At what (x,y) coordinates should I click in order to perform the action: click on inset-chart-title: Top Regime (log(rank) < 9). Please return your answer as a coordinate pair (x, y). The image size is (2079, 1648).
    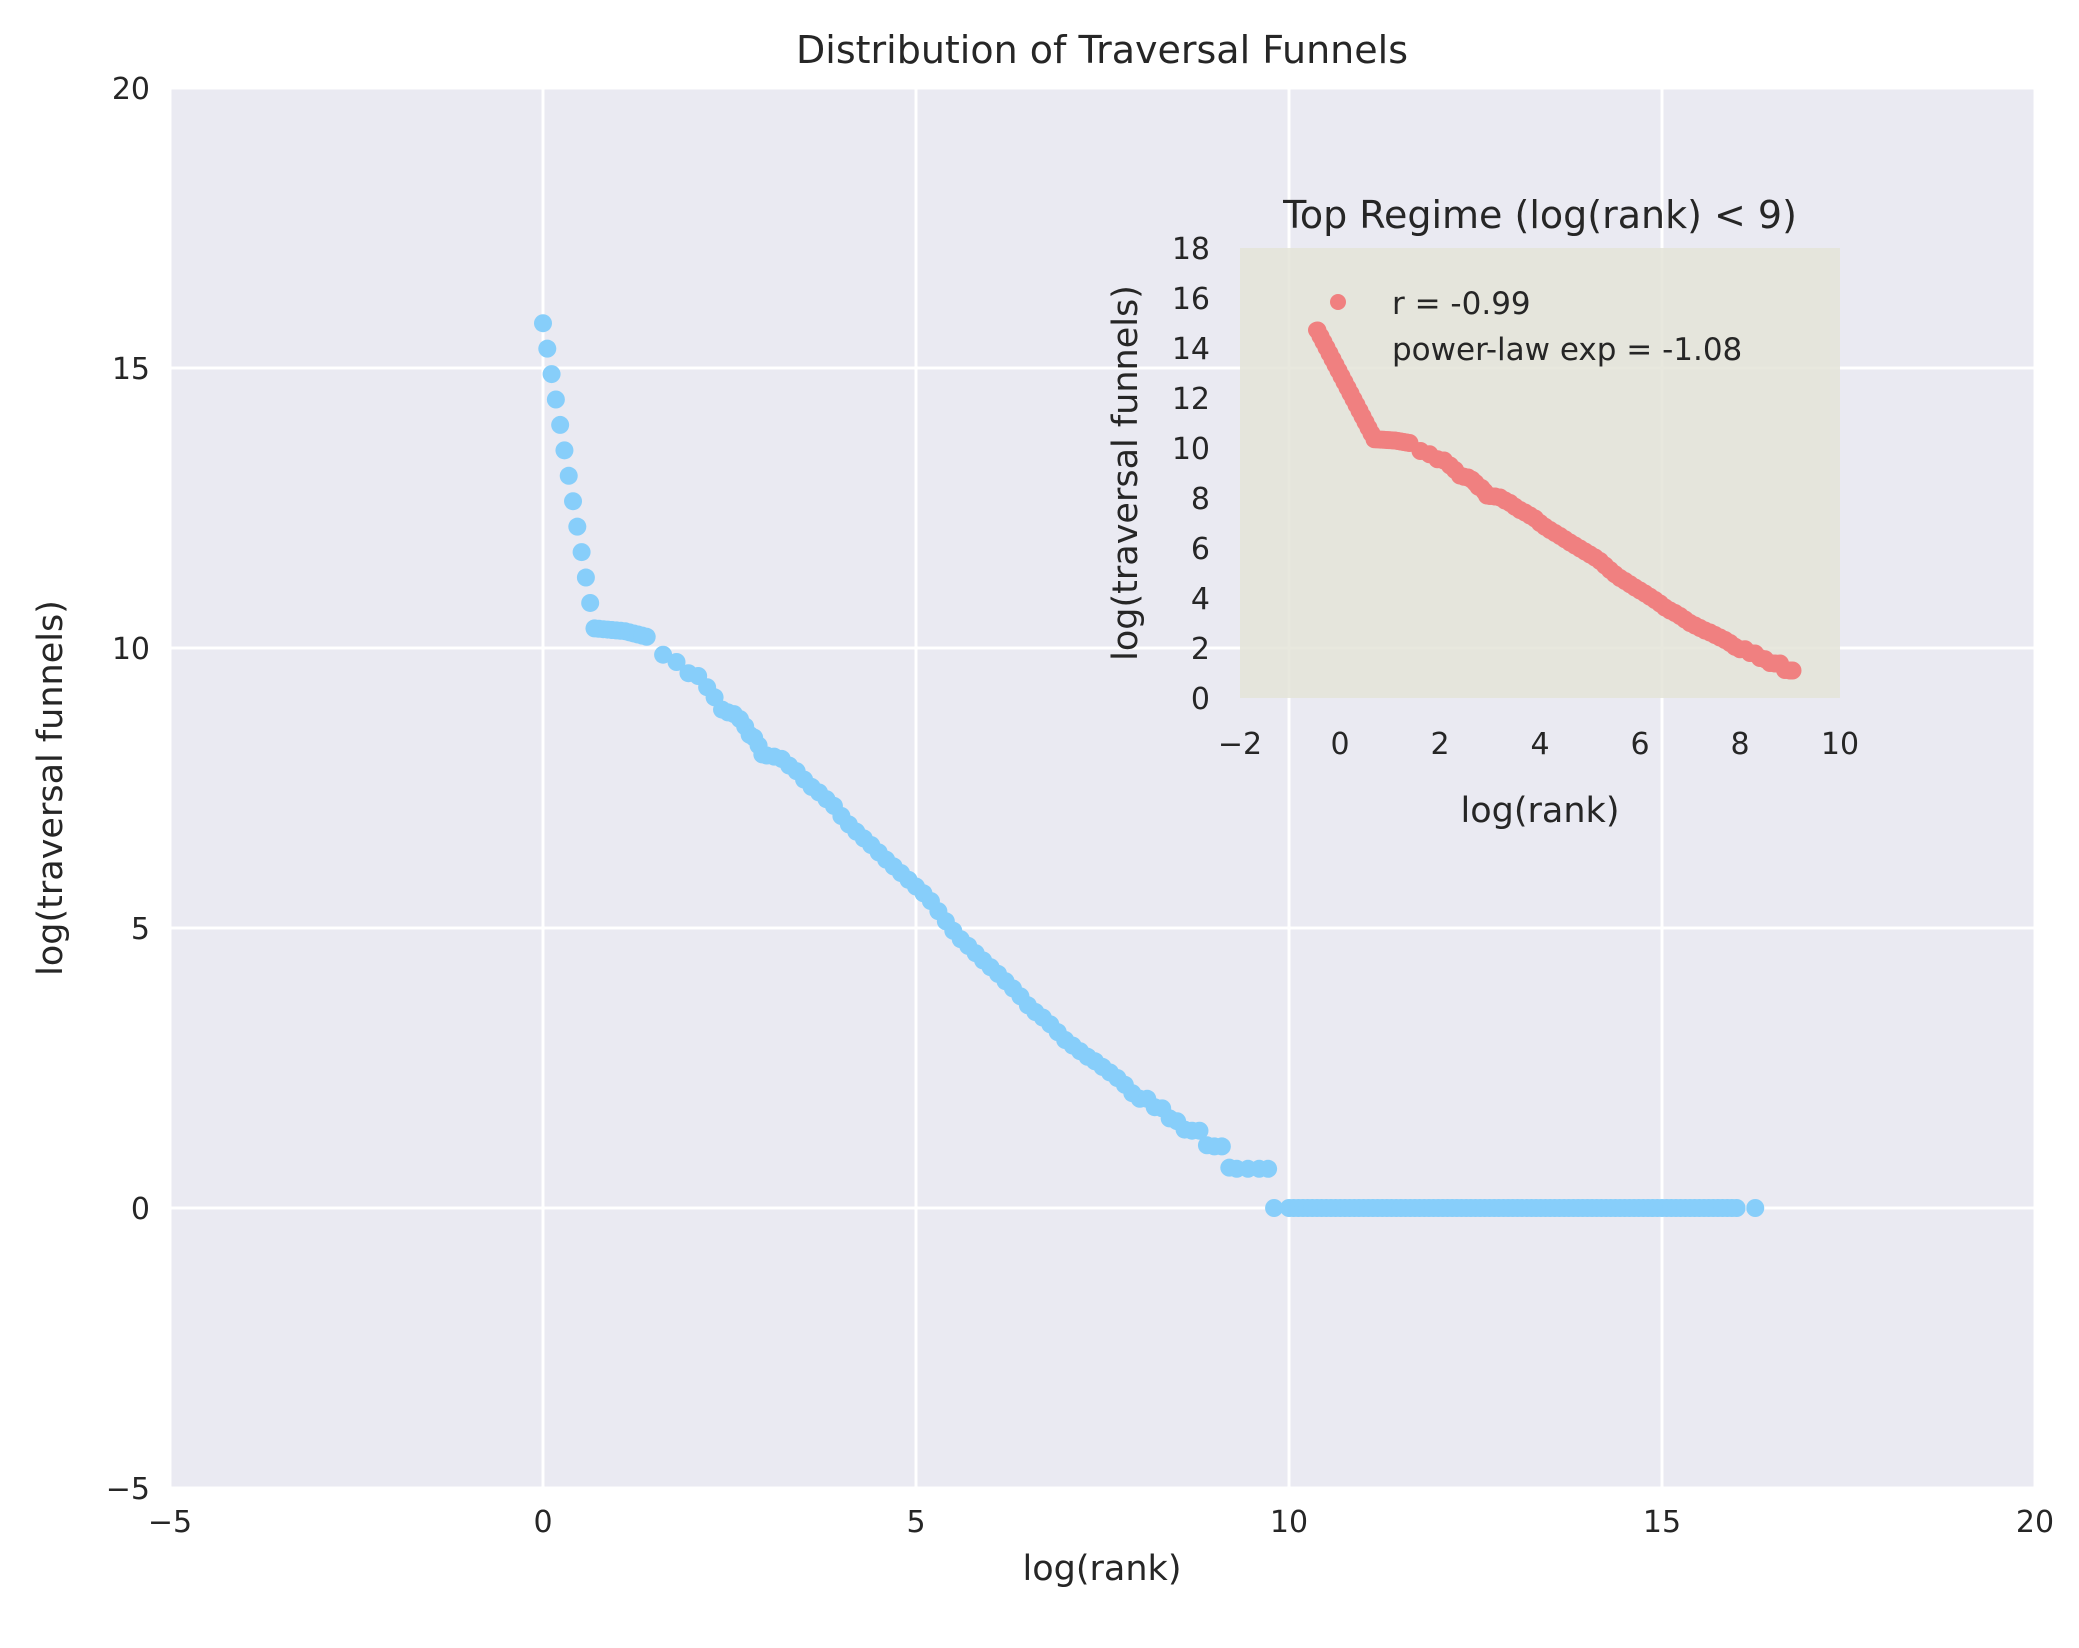
    Looking at the image, I should click on (1539, 215).